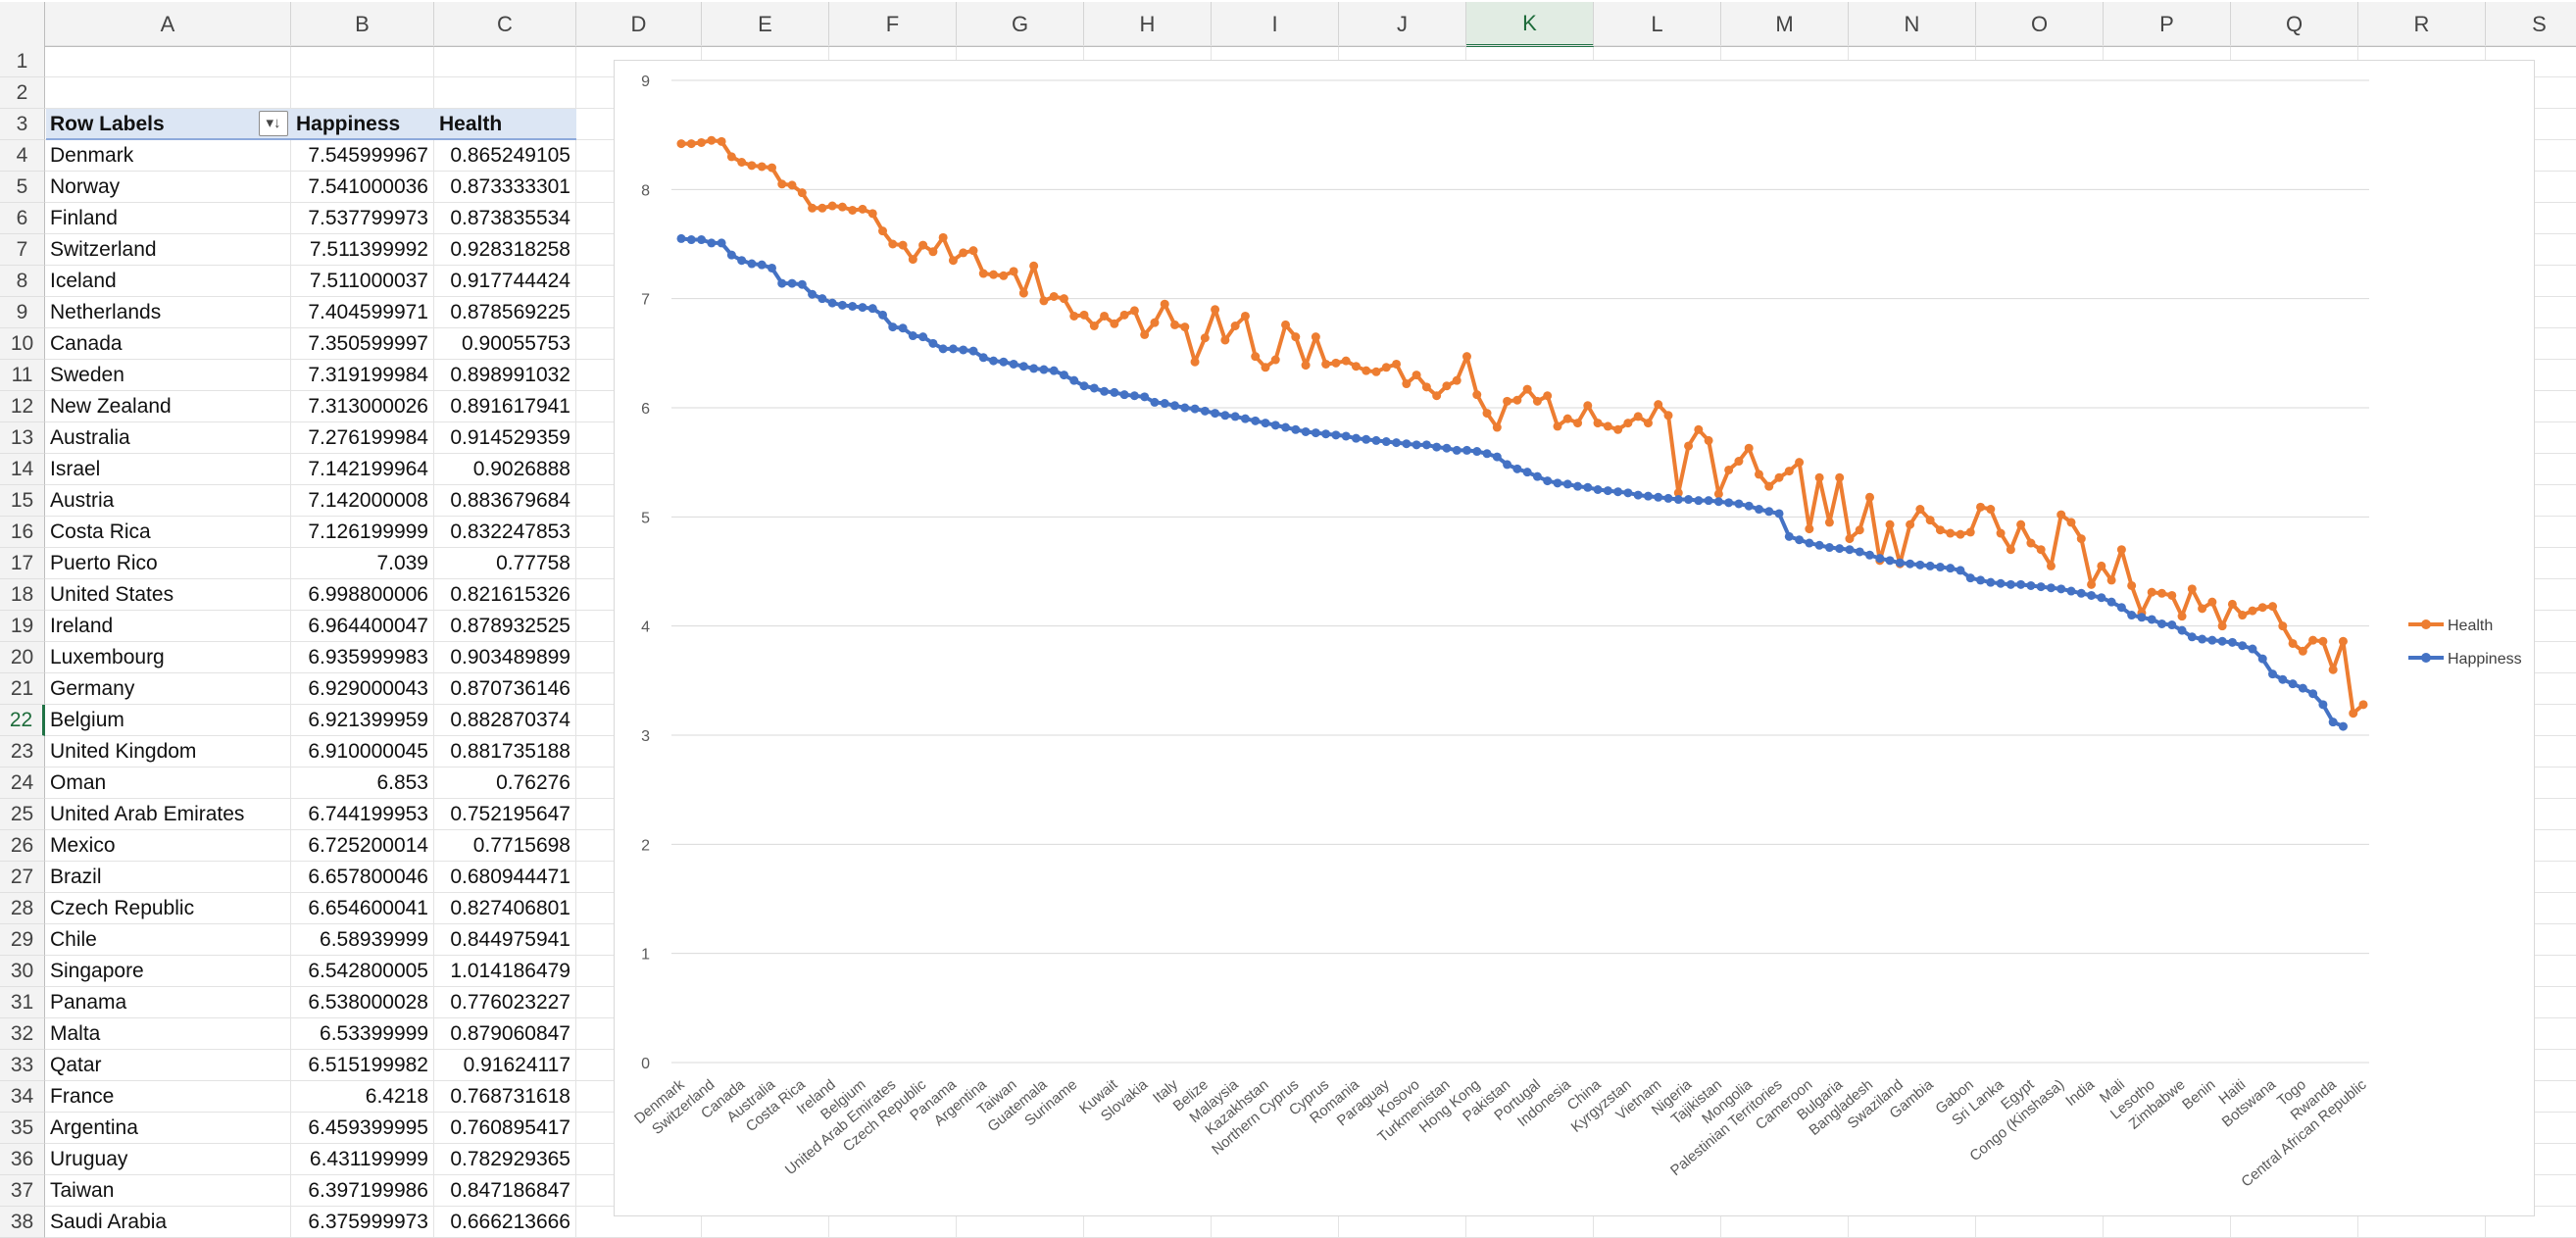 The image size is (2576, 1238). What do you see at coordinates (100, 531) in the screenshot?
I see `pivot-row-label: Costa Rica` at bounding box center [100, 531].